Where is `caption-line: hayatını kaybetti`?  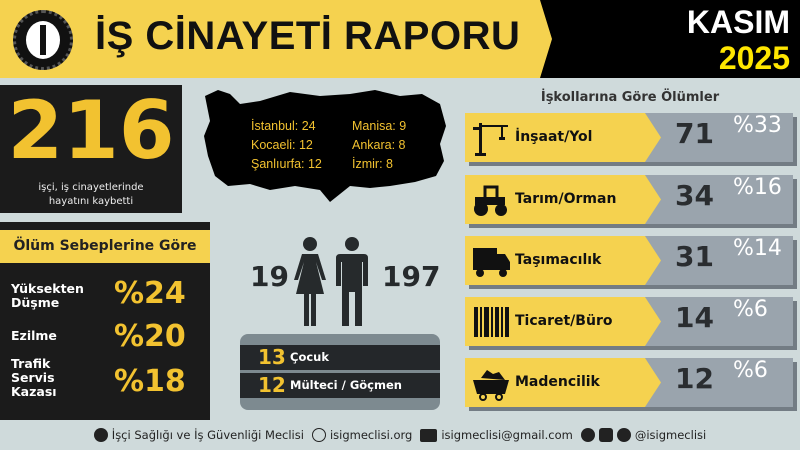
caption-line: hayatını kaybetti is located at coordinates (91, 201).